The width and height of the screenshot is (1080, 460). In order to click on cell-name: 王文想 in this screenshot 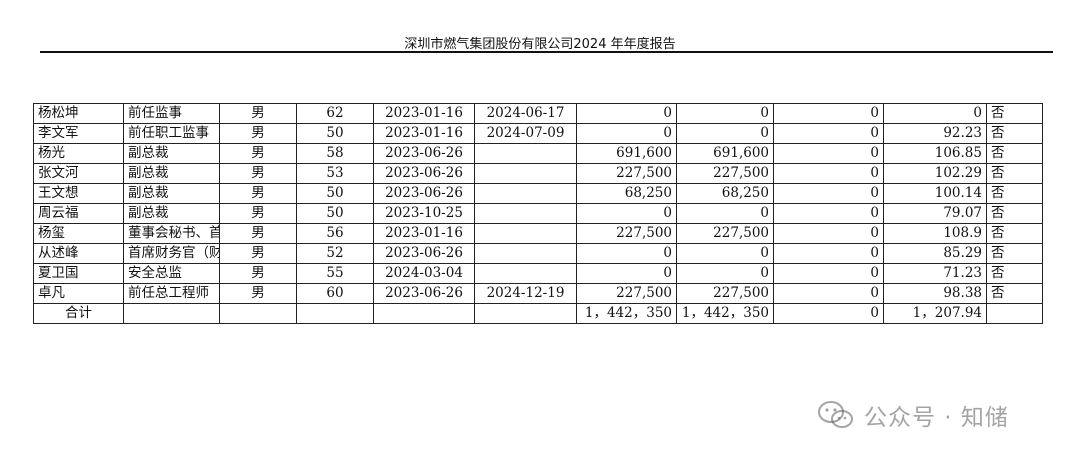, I will do `click(78, 193)`.